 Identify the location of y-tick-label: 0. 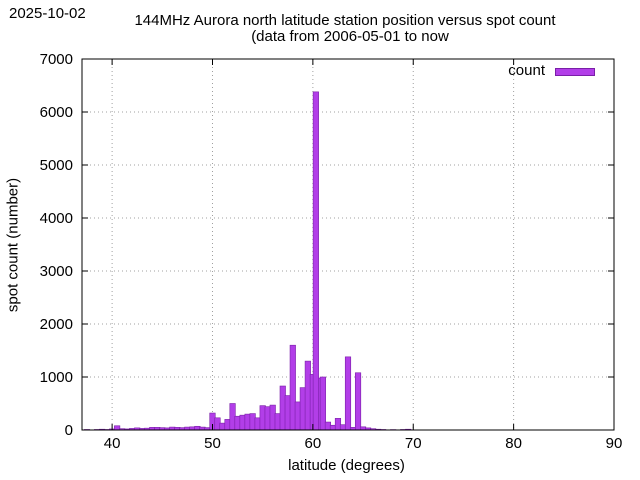
(69, 430).